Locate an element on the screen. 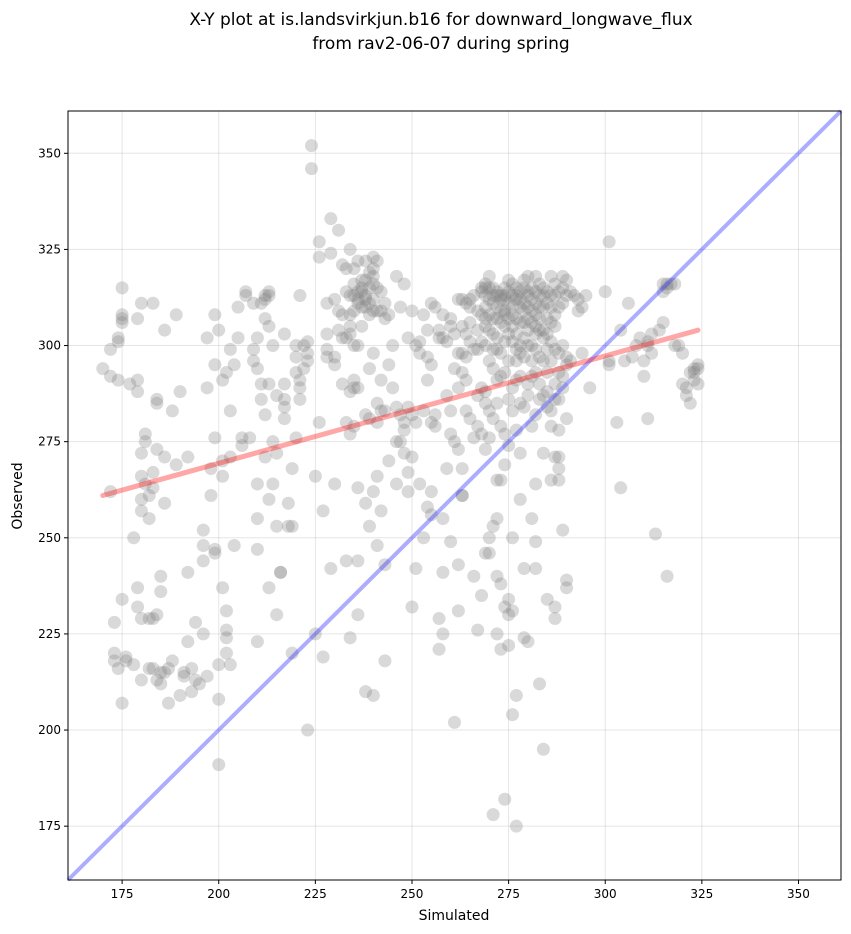 This screenshot has height=934, width=851. y-tick-label: 175 is located at coordinates (49, 826).